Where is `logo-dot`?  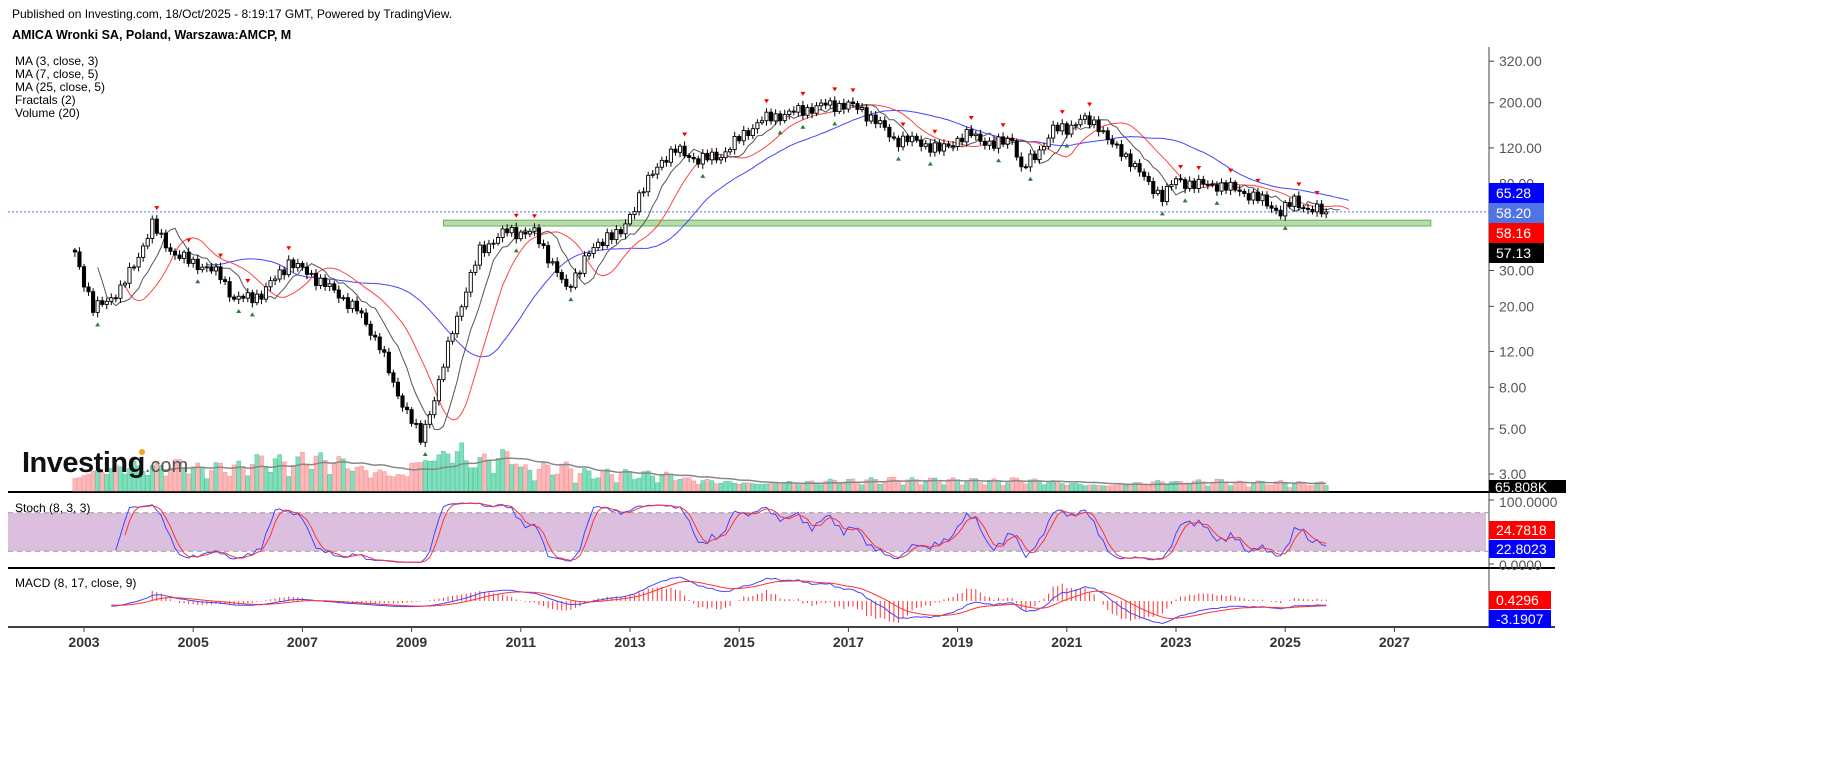 logo-dot is located at coordinates (142, 452).